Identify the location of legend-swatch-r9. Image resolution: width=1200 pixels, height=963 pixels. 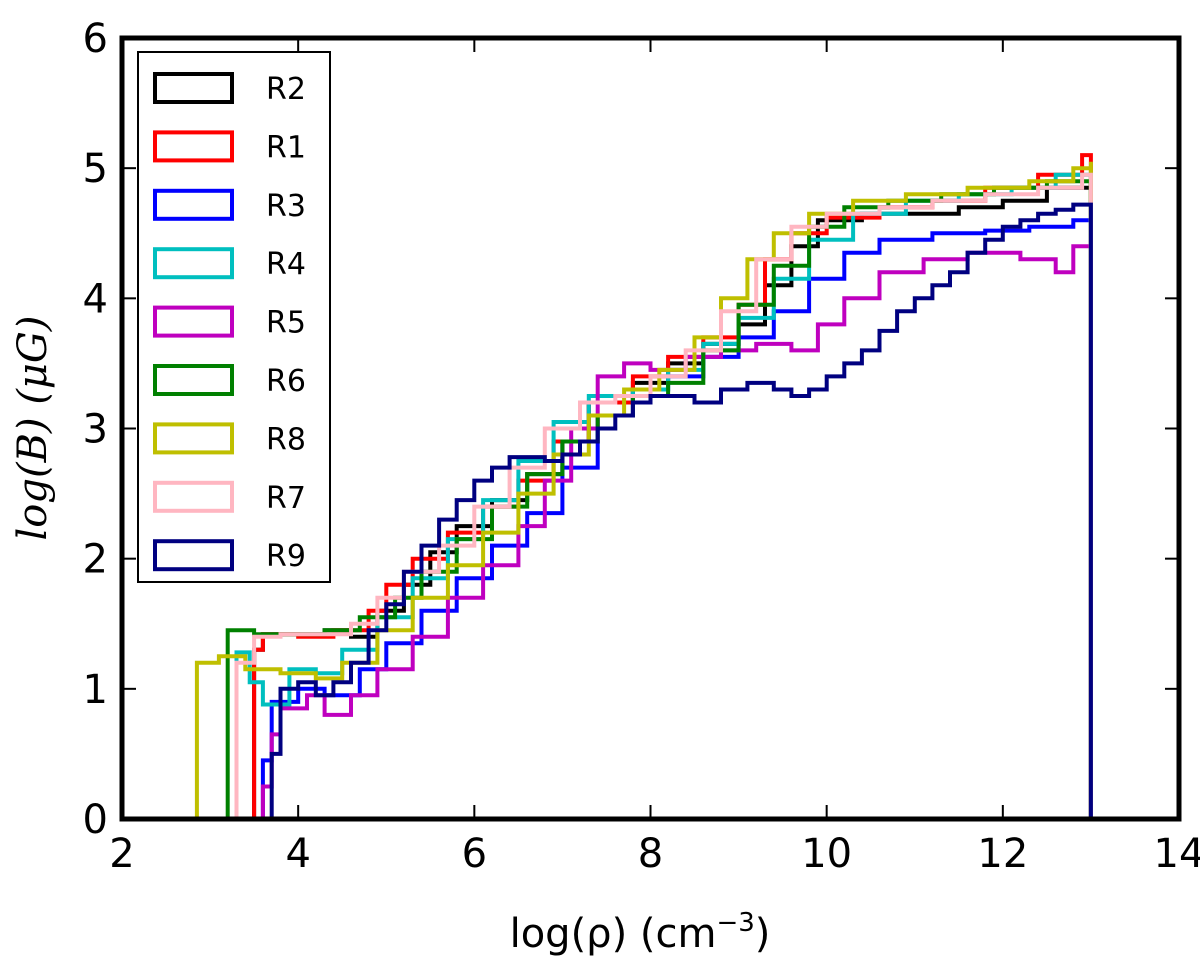
(193, 555).